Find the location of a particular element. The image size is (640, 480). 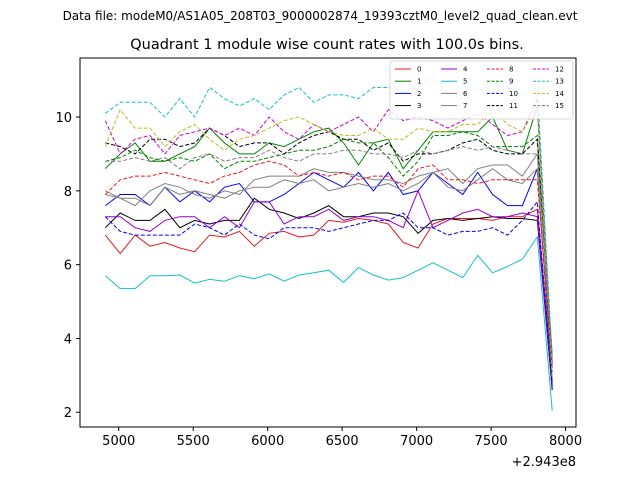

y-axis: 2 4 6 8 10 is located at coordinates (67, 266).